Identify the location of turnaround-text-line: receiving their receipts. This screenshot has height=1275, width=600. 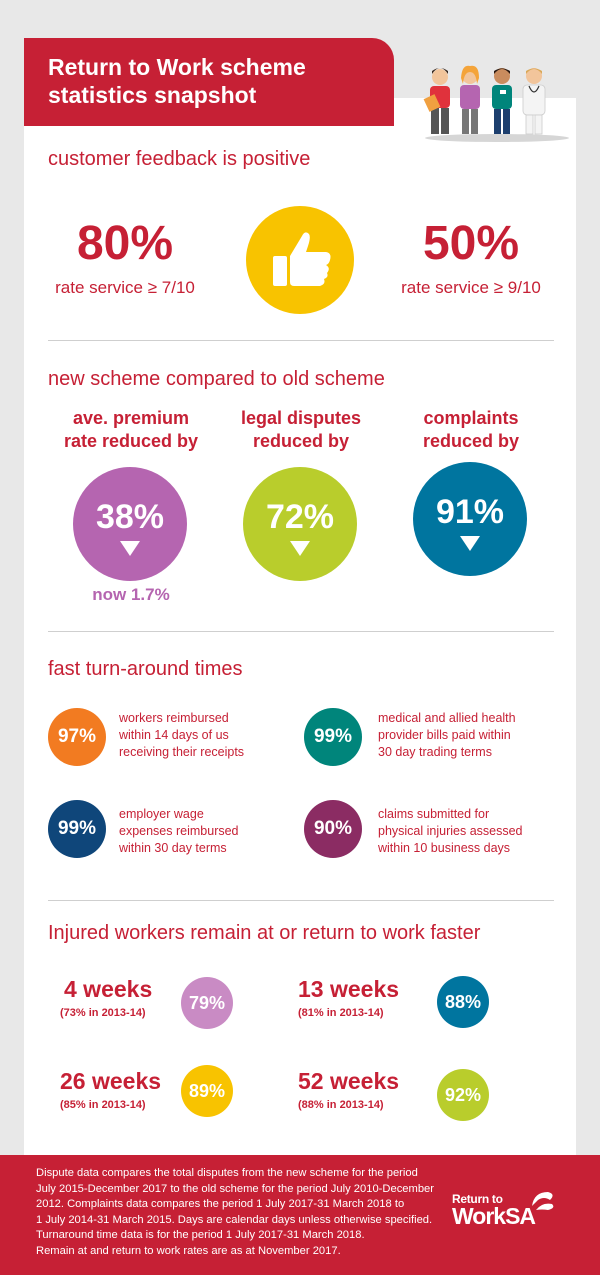
(182, 752).